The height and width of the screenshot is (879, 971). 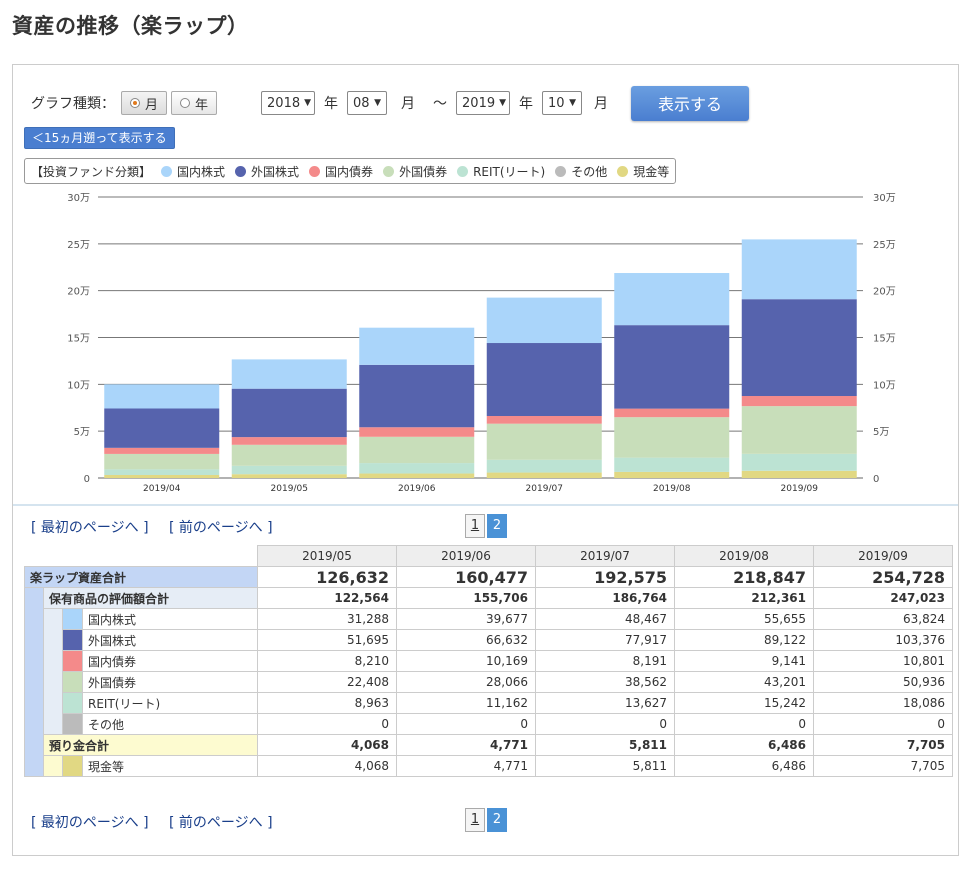 I want to click on row-label: 外国株式, so click(x=170, y=640).